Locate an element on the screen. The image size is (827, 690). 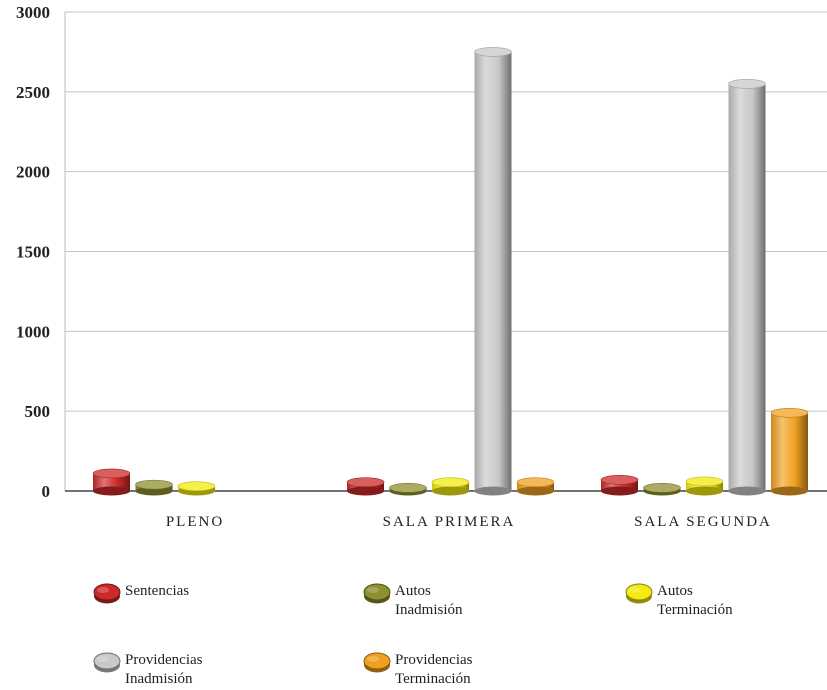
legend-swatch-autos-terminacion is located at coordinates (639, 593).